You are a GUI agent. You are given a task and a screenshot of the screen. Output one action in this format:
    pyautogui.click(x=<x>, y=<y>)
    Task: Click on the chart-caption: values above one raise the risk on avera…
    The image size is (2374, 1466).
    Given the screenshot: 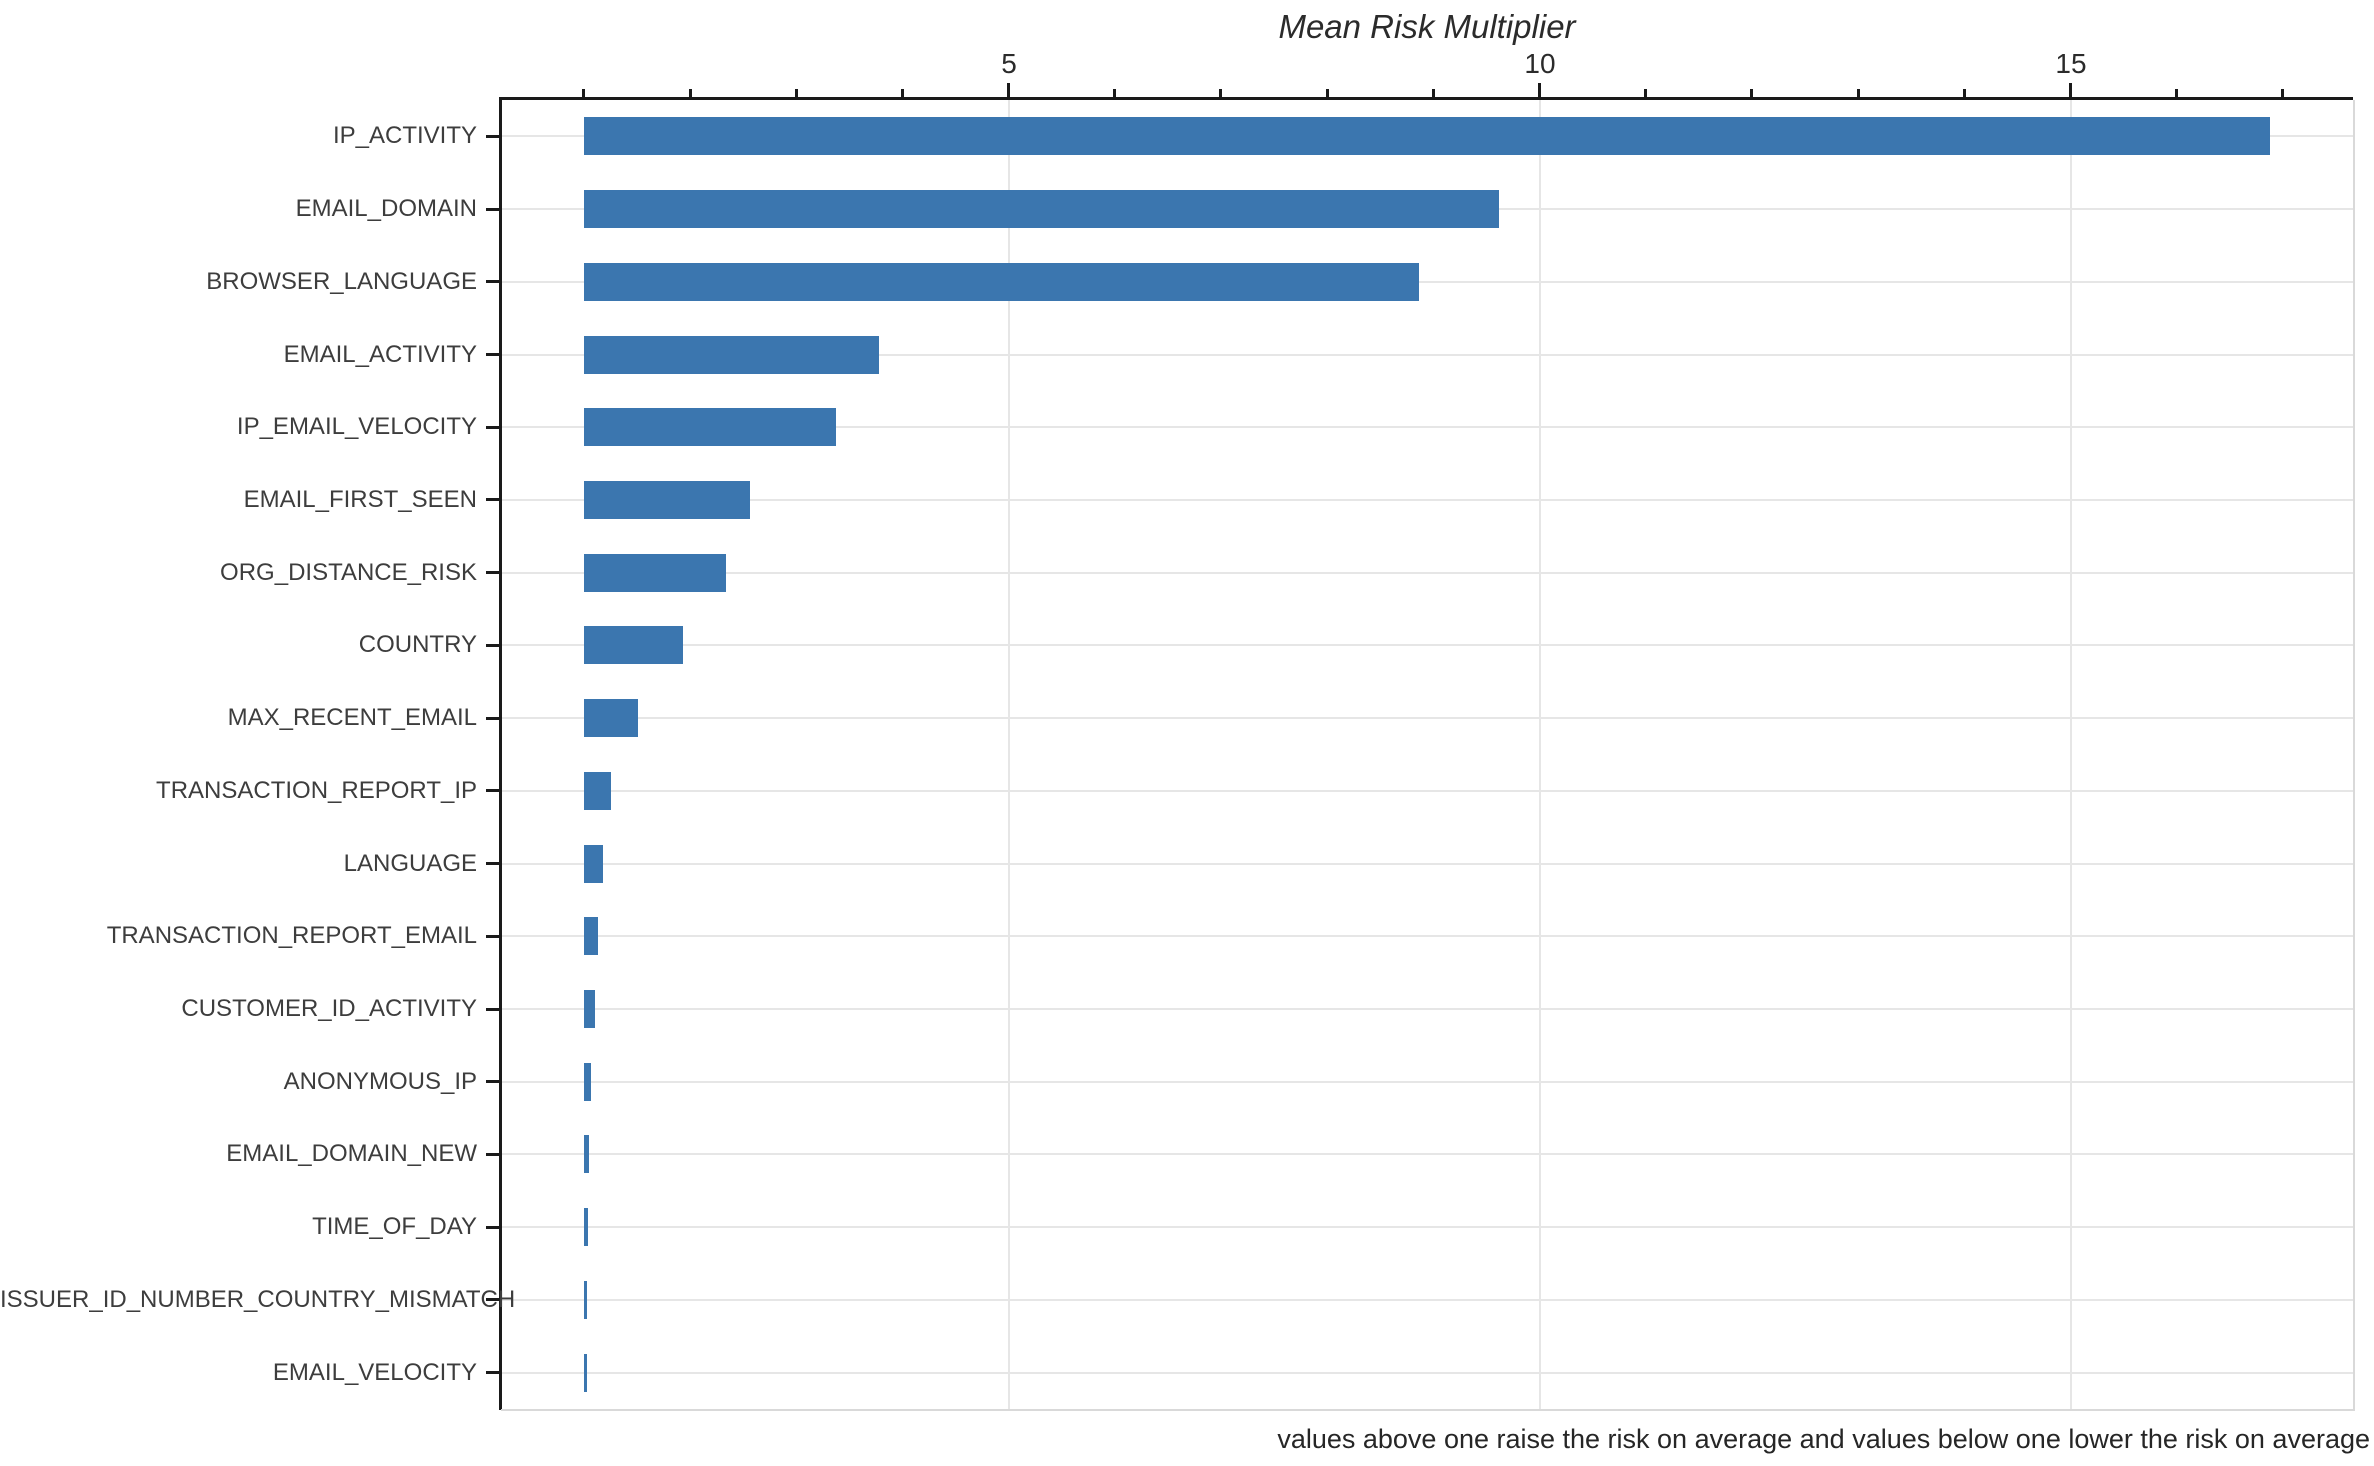 What is the action you would take?
    pyautogui.click(x=1823, y=1439)
    